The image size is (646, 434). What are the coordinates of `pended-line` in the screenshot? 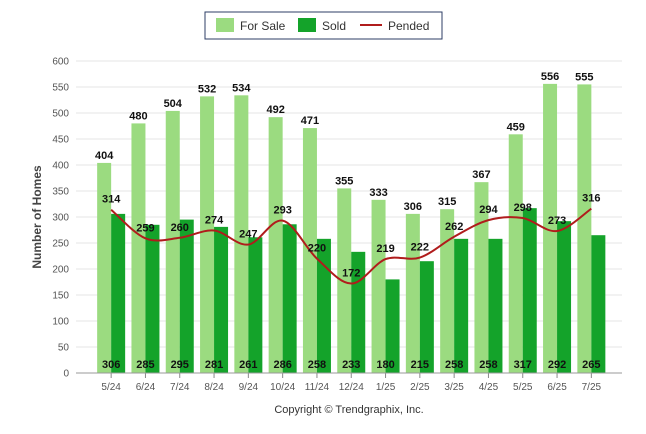 It's located at (351, 246).